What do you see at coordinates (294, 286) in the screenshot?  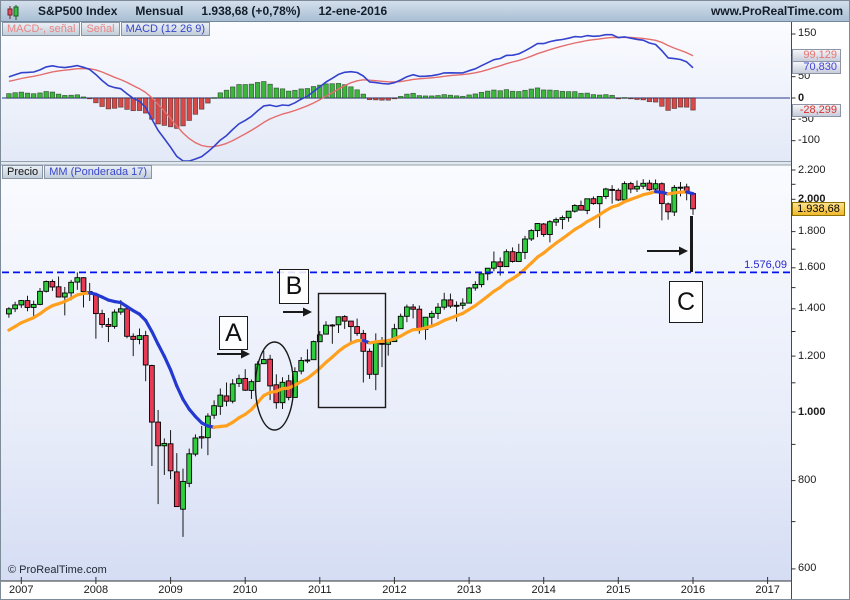 I see `annotation-label-b: B` at bounding box center [294, 286].